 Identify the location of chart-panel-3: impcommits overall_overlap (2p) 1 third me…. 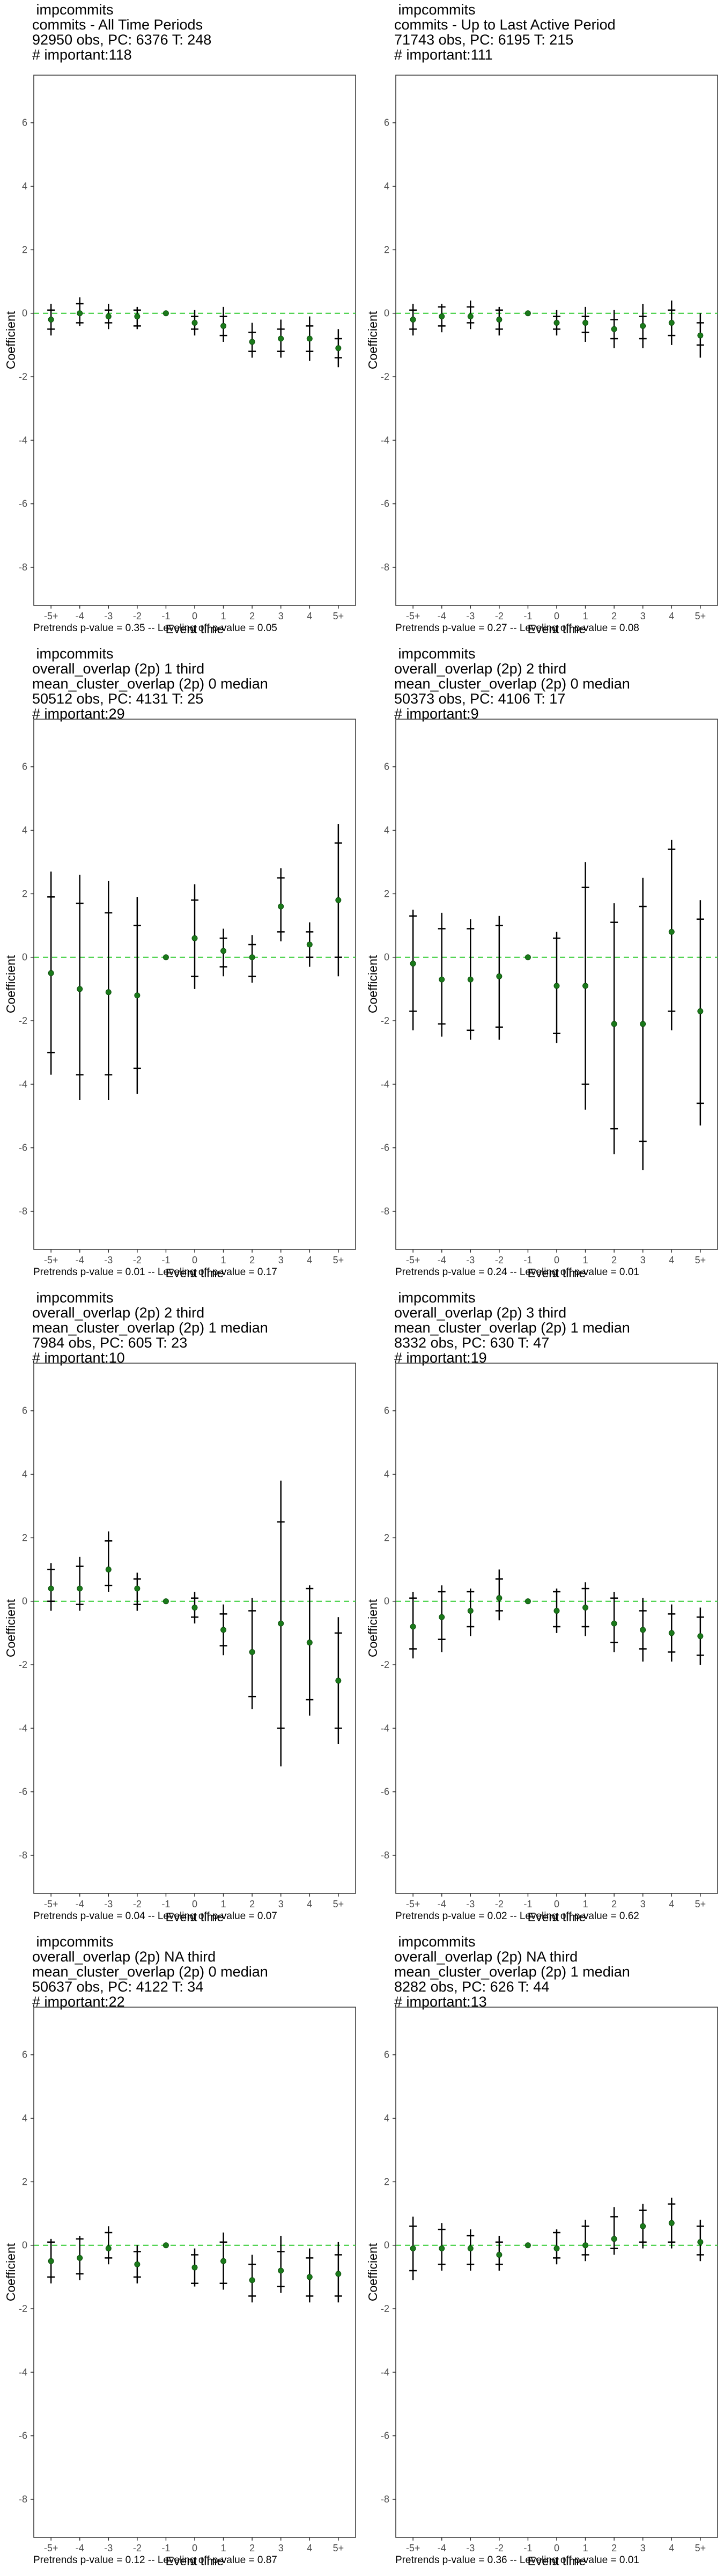
(181, 966).